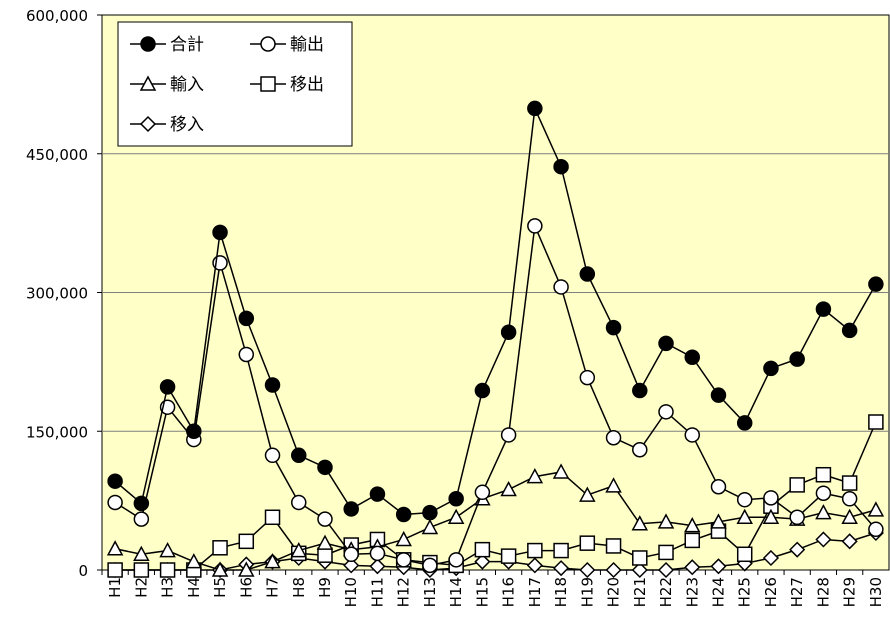  I want to click on x-tick-label: H26, so click(771, 592).